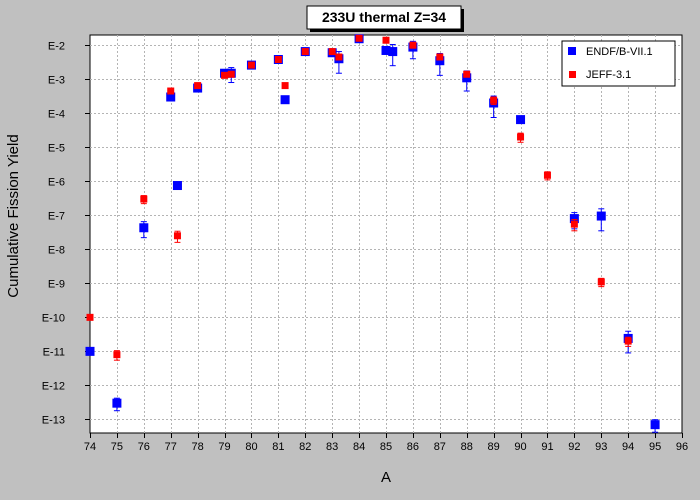  I want to click on y-tick-label: E-7, so click(56, 217).